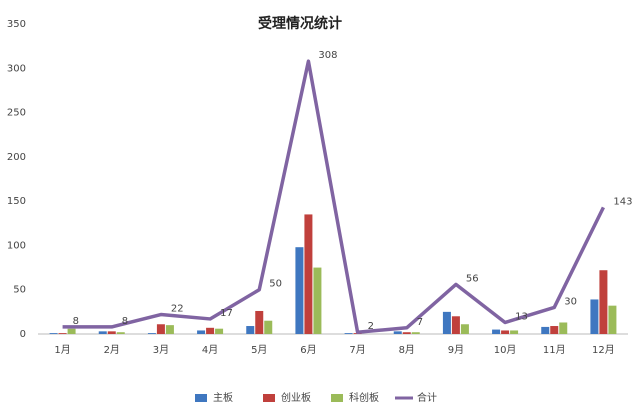  I want to click on x-tick-label: 11月, so click(554, 350).